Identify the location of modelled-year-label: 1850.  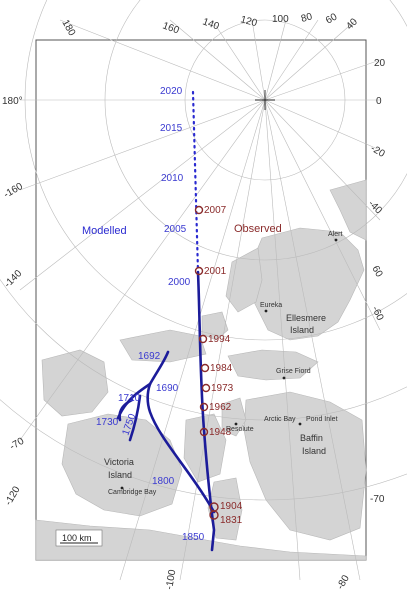
(193, 537).